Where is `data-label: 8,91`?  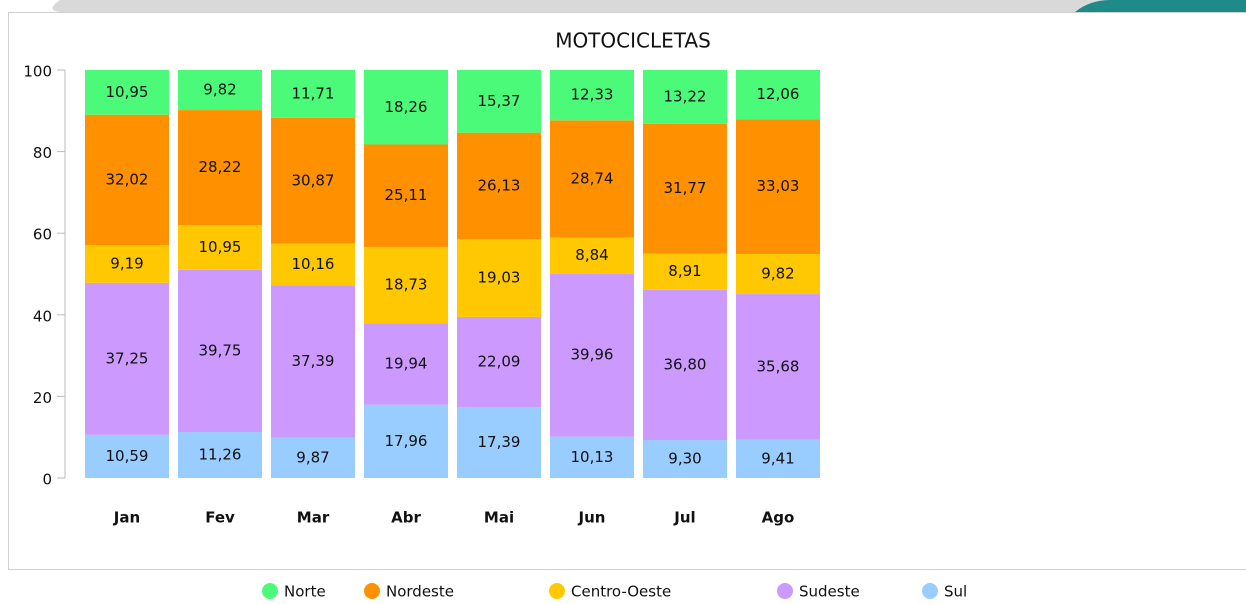 data-label: 8,91 is located at coordinates (684, 271).